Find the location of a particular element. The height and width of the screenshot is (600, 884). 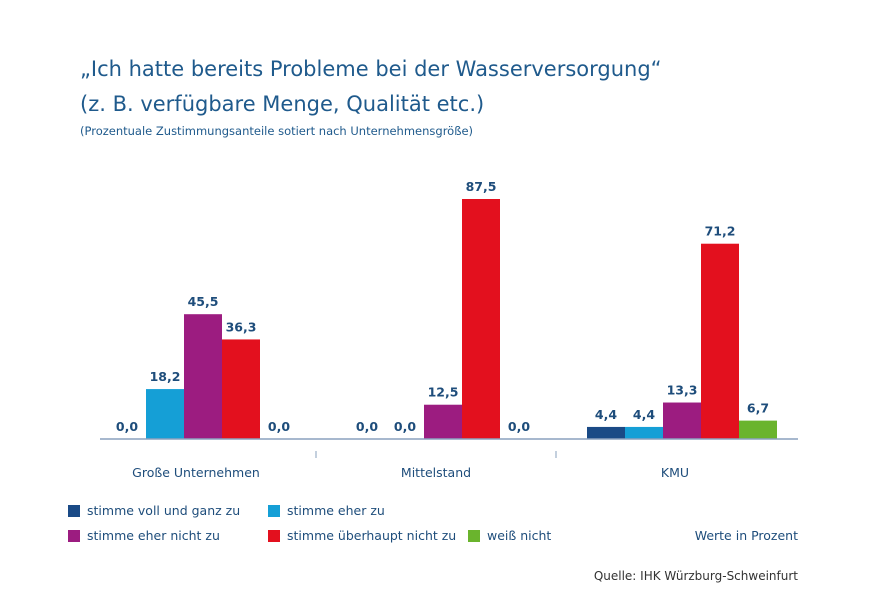

legend-item-ueberhaupt-nicht: stimme überhaupt nicht zu is located at coordinates (362, 535).